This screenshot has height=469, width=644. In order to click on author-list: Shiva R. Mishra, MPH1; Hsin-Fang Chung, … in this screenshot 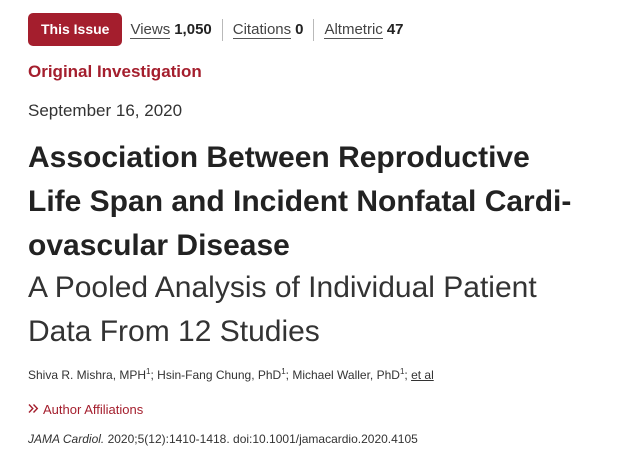, I will do `click(231, 375)`.